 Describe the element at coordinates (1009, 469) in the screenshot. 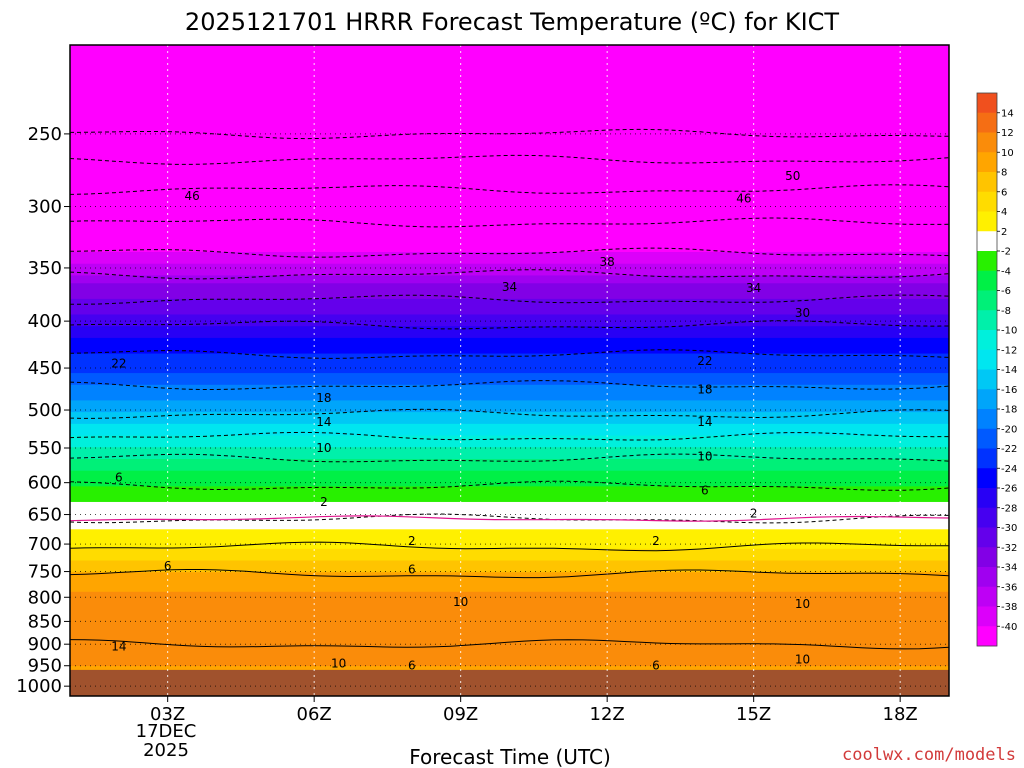

I see `colorbar-tick-label: -24` at that location.